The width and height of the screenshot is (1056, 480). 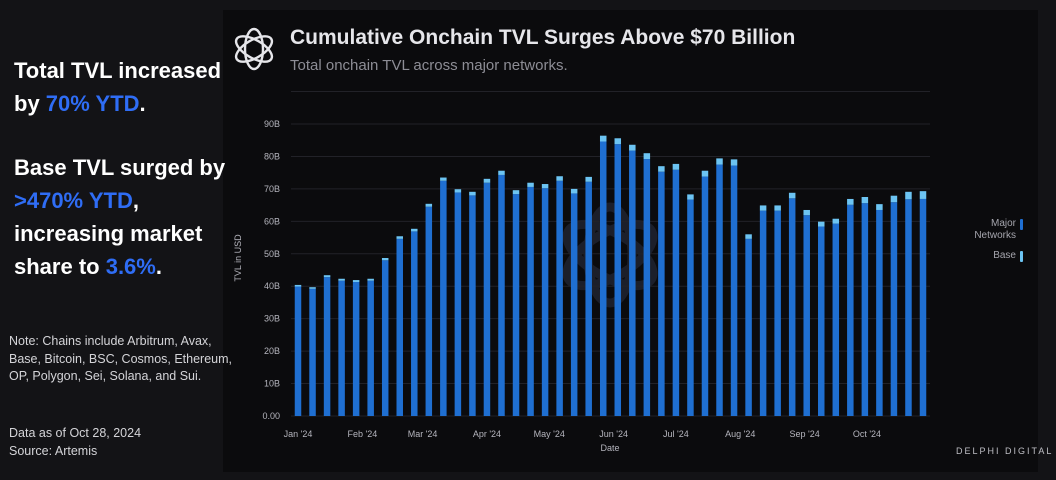 What do you see at coordinates (1021, 224) in the screenshot?
I see `legend-swatch` at bounding box center [1021, 224].